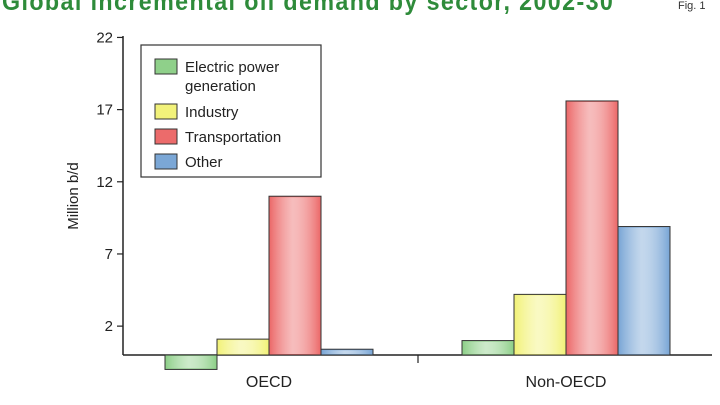 Image resolution: width=720 pixels, height=405 pixels. I want to click on y-axis-label: Million b/d, so click(73, 196).